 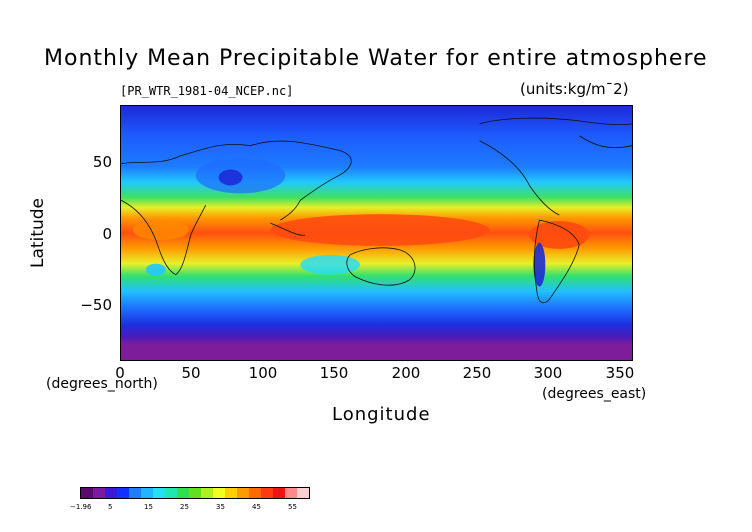 I want to click on x-tick-label: 150, so click(x=334, y=373).